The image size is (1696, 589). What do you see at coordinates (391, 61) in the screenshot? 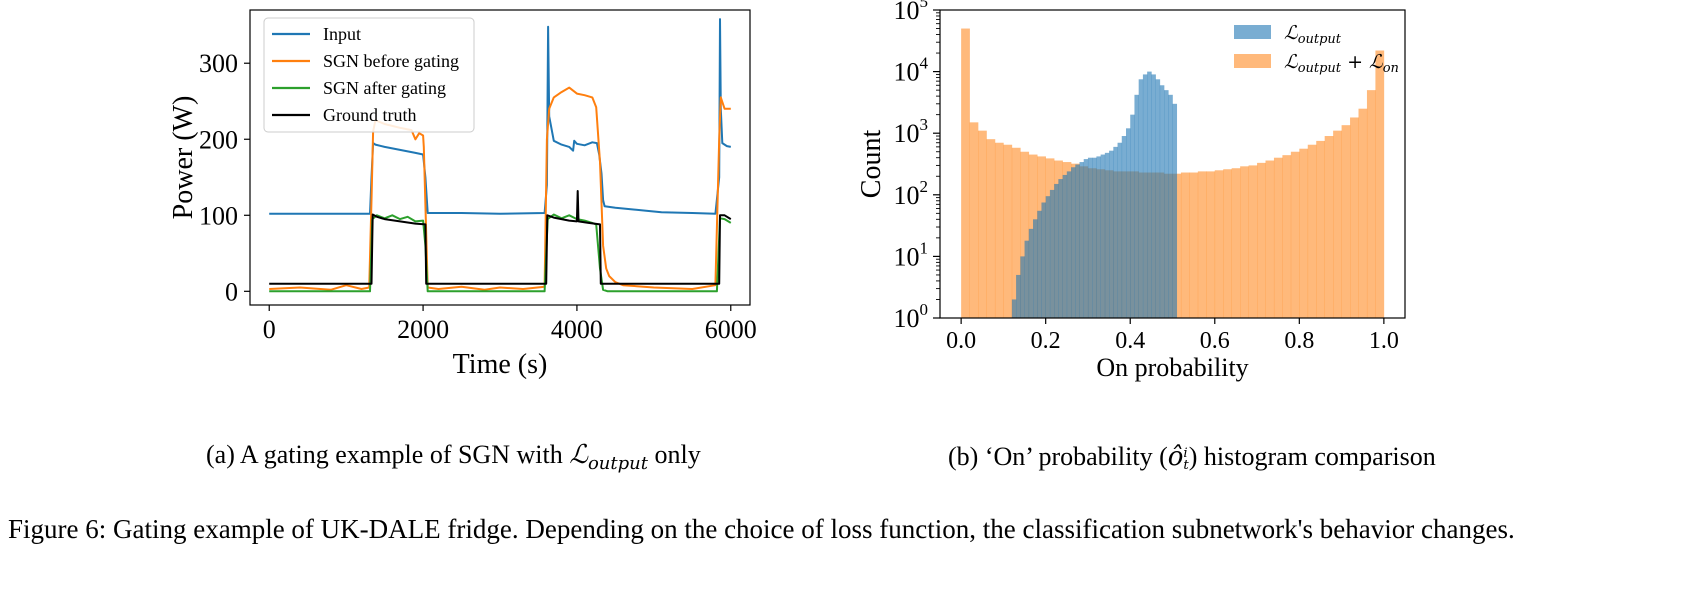
I see `legend-label-2: SGN before gating` at bounding box center [391, 61].